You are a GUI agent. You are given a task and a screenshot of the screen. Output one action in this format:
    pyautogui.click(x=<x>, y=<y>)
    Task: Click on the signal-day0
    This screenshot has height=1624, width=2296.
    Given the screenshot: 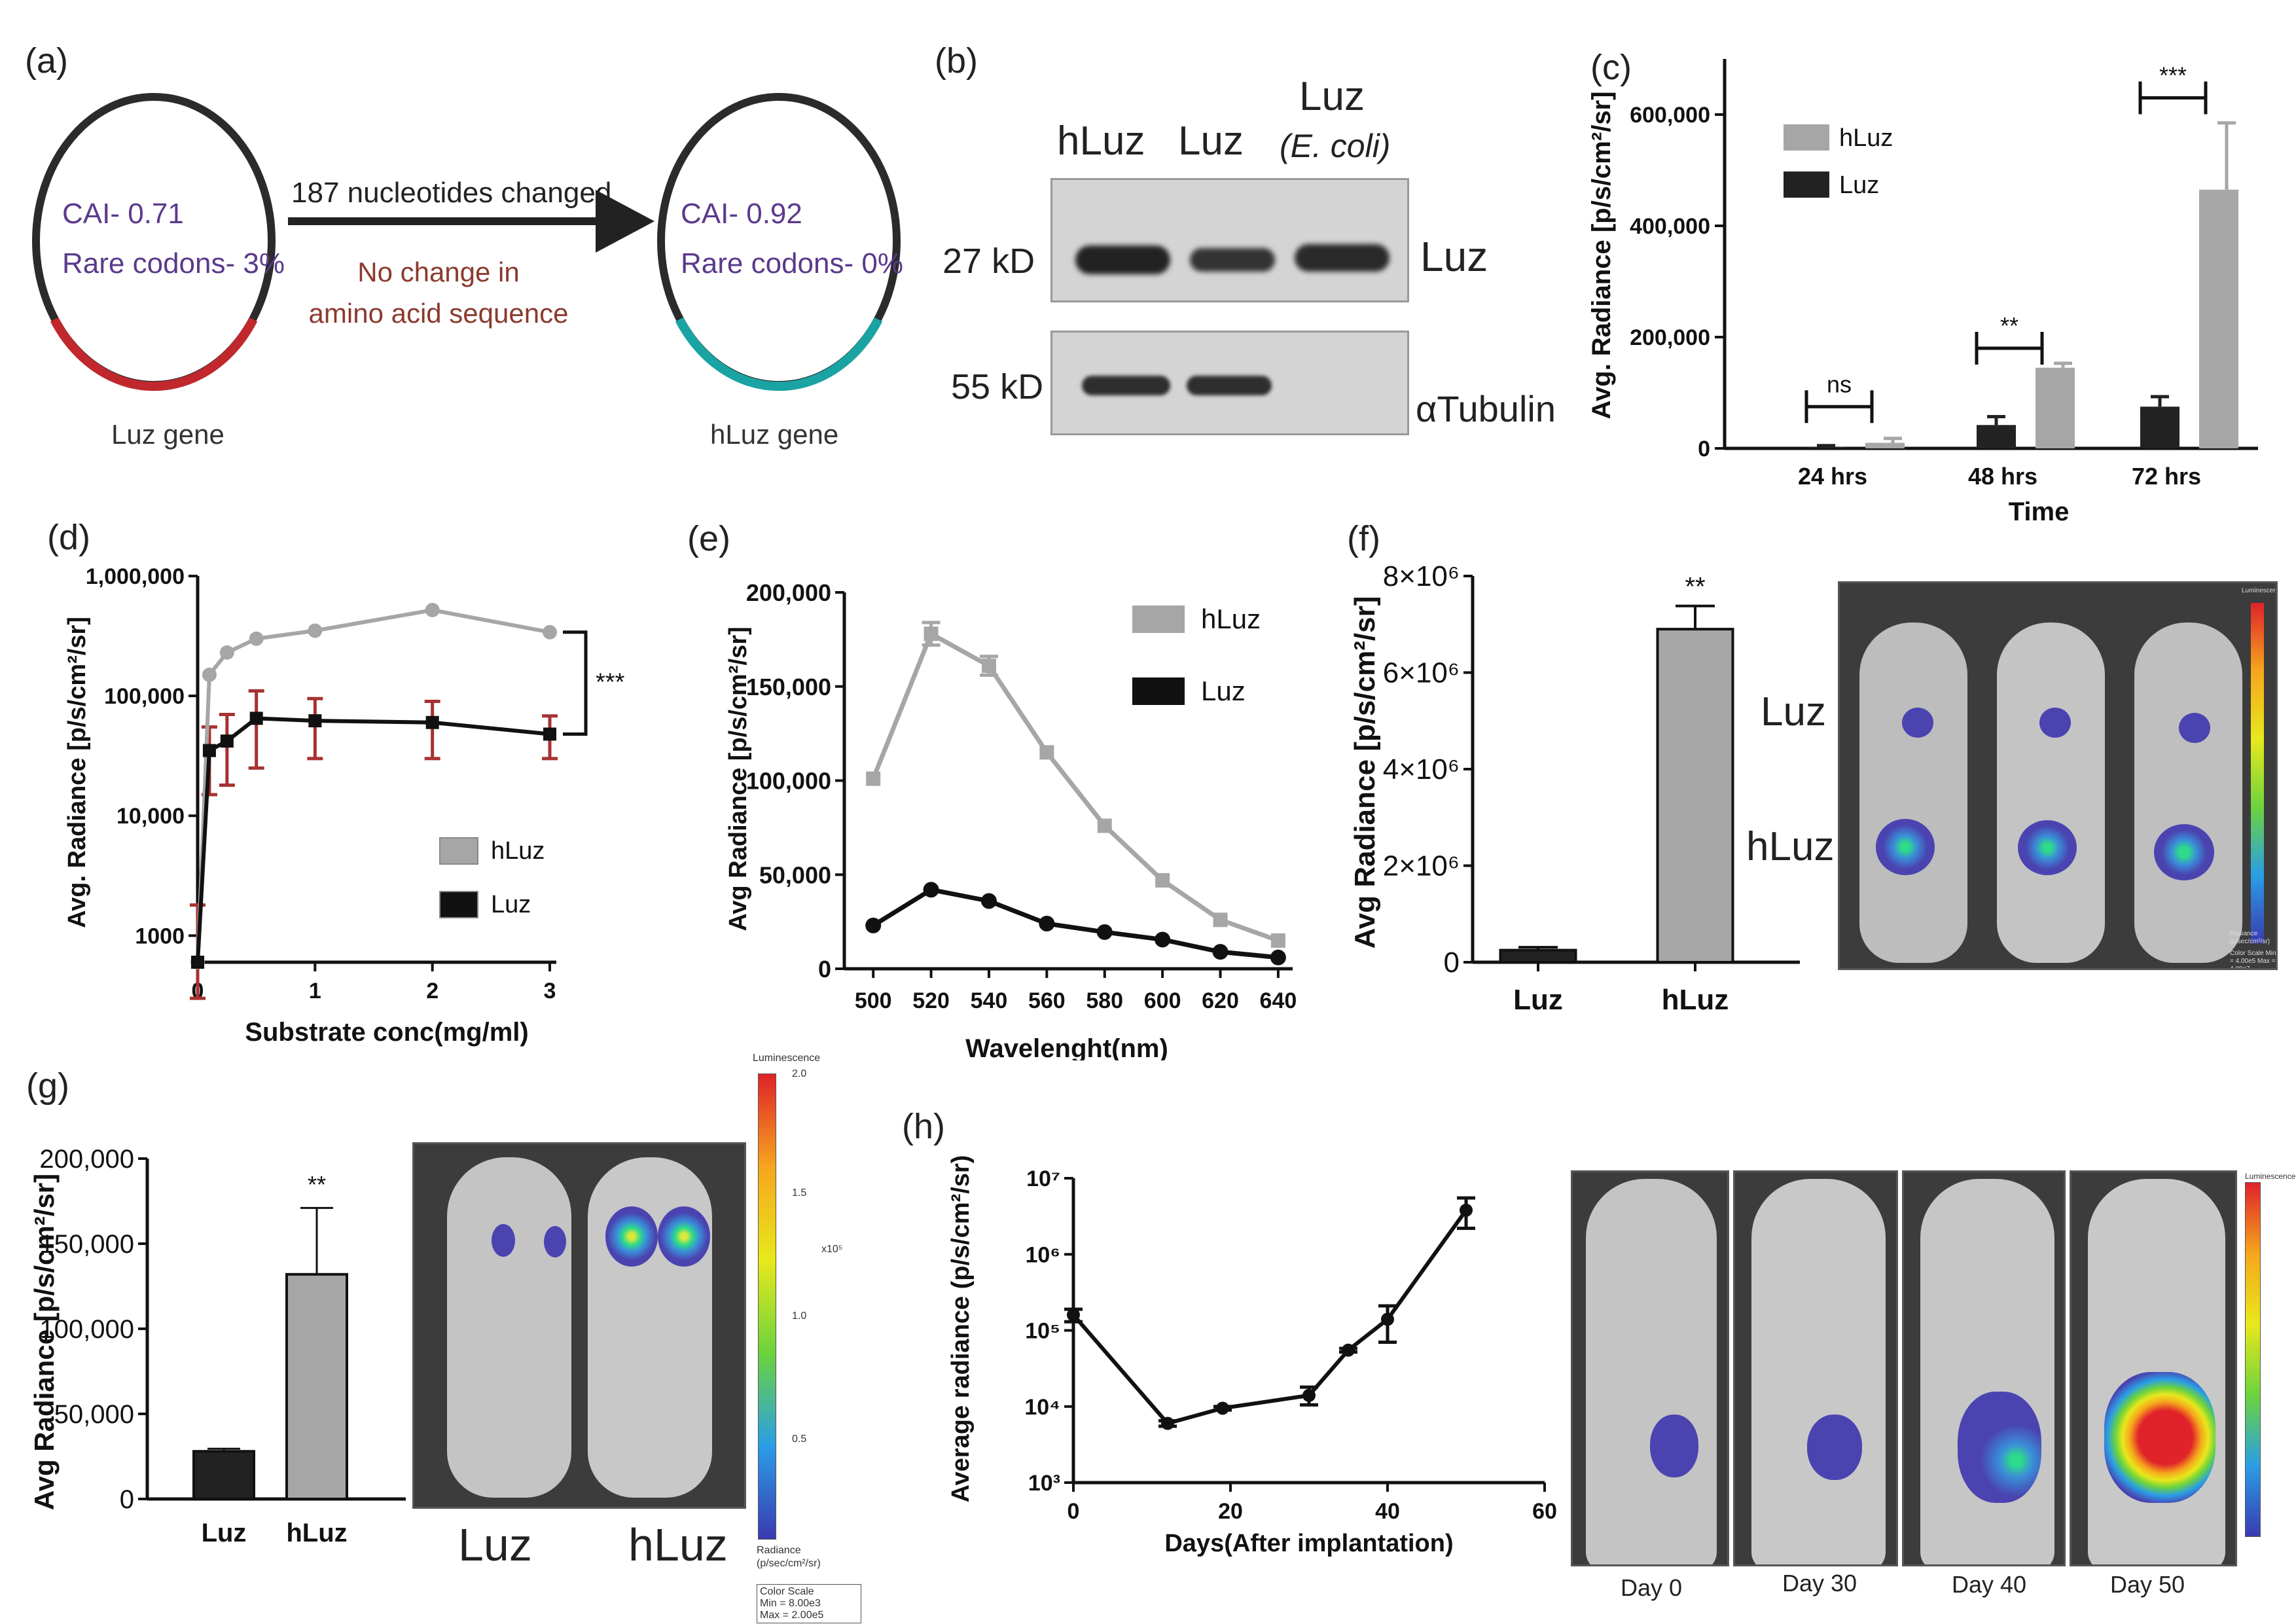 What is the action you would take?
    pyautogui.click(x=1674, y=1446)
    